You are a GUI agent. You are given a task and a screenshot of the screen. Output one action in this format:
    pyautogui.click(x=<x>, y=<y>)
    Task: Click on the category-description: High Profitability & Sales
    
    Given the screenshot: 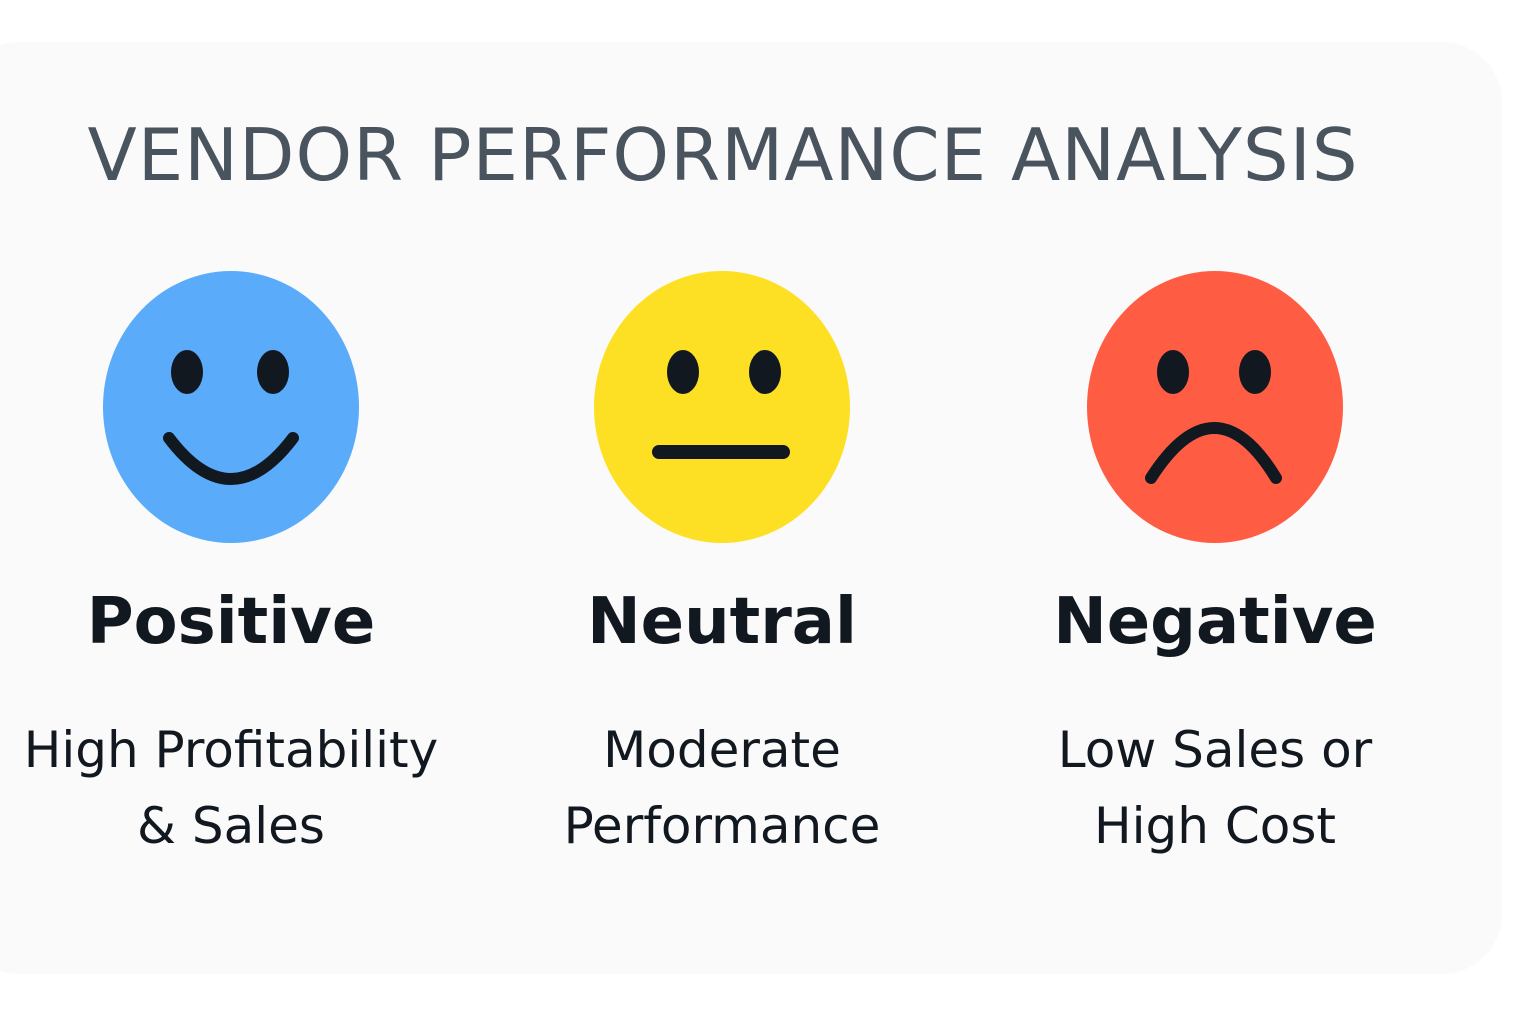 What is the action you would take?
    pyautogui.click(x=231, y=788)
    